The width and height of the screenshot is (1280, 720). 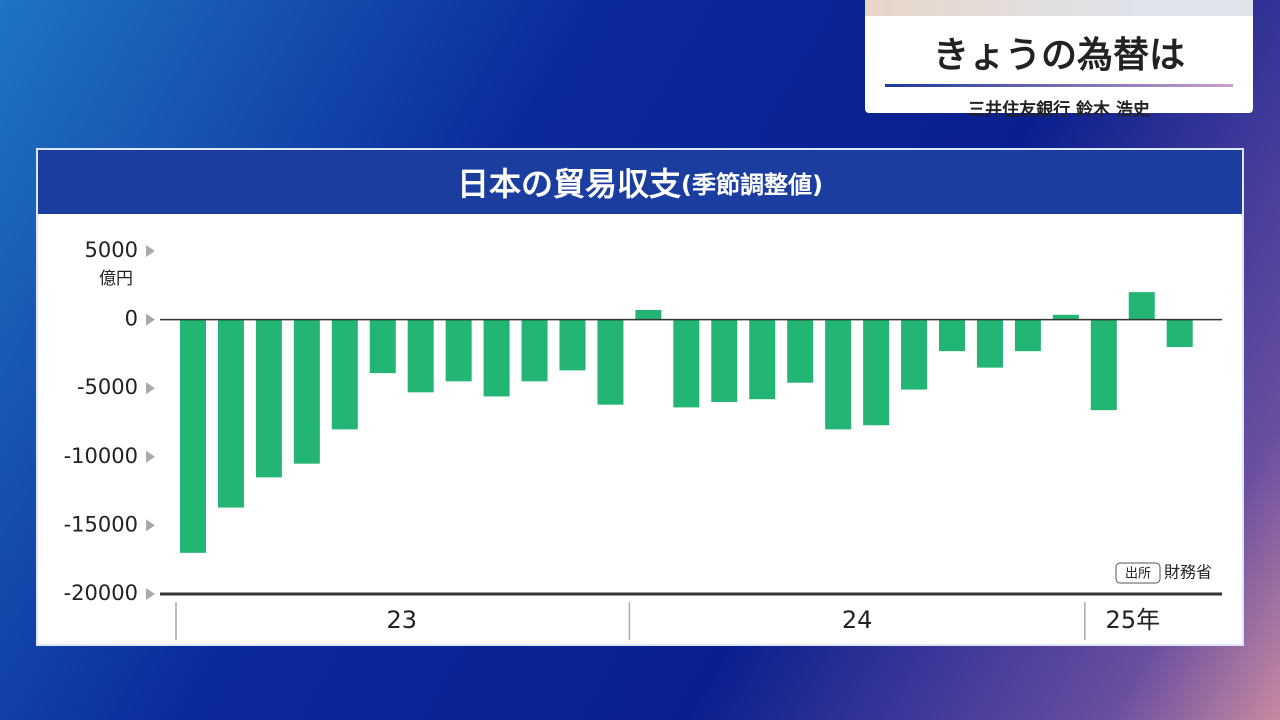 I want to click on y-tick-label: 0, so click(x=131, y=319).